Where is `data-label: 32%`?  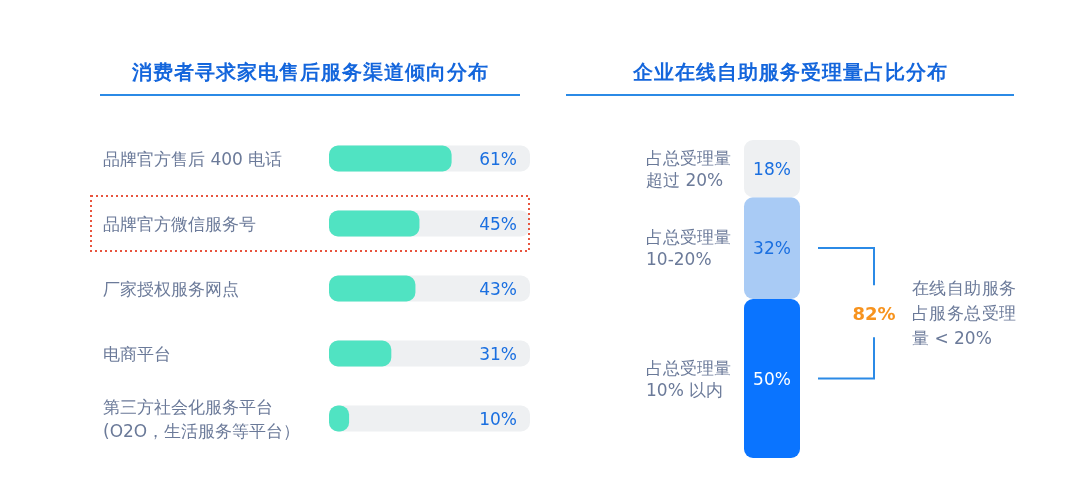
data-label: 32% is located at coordinates (772, 248).